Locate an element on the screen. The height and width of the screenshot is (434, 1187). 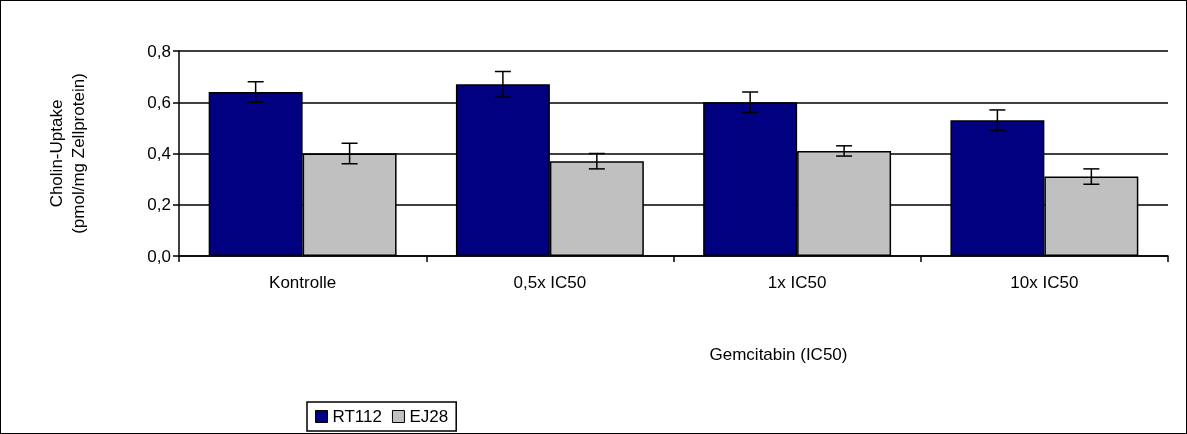
x-tick-label: 1x IC50 is located at coordinates (797, 282).